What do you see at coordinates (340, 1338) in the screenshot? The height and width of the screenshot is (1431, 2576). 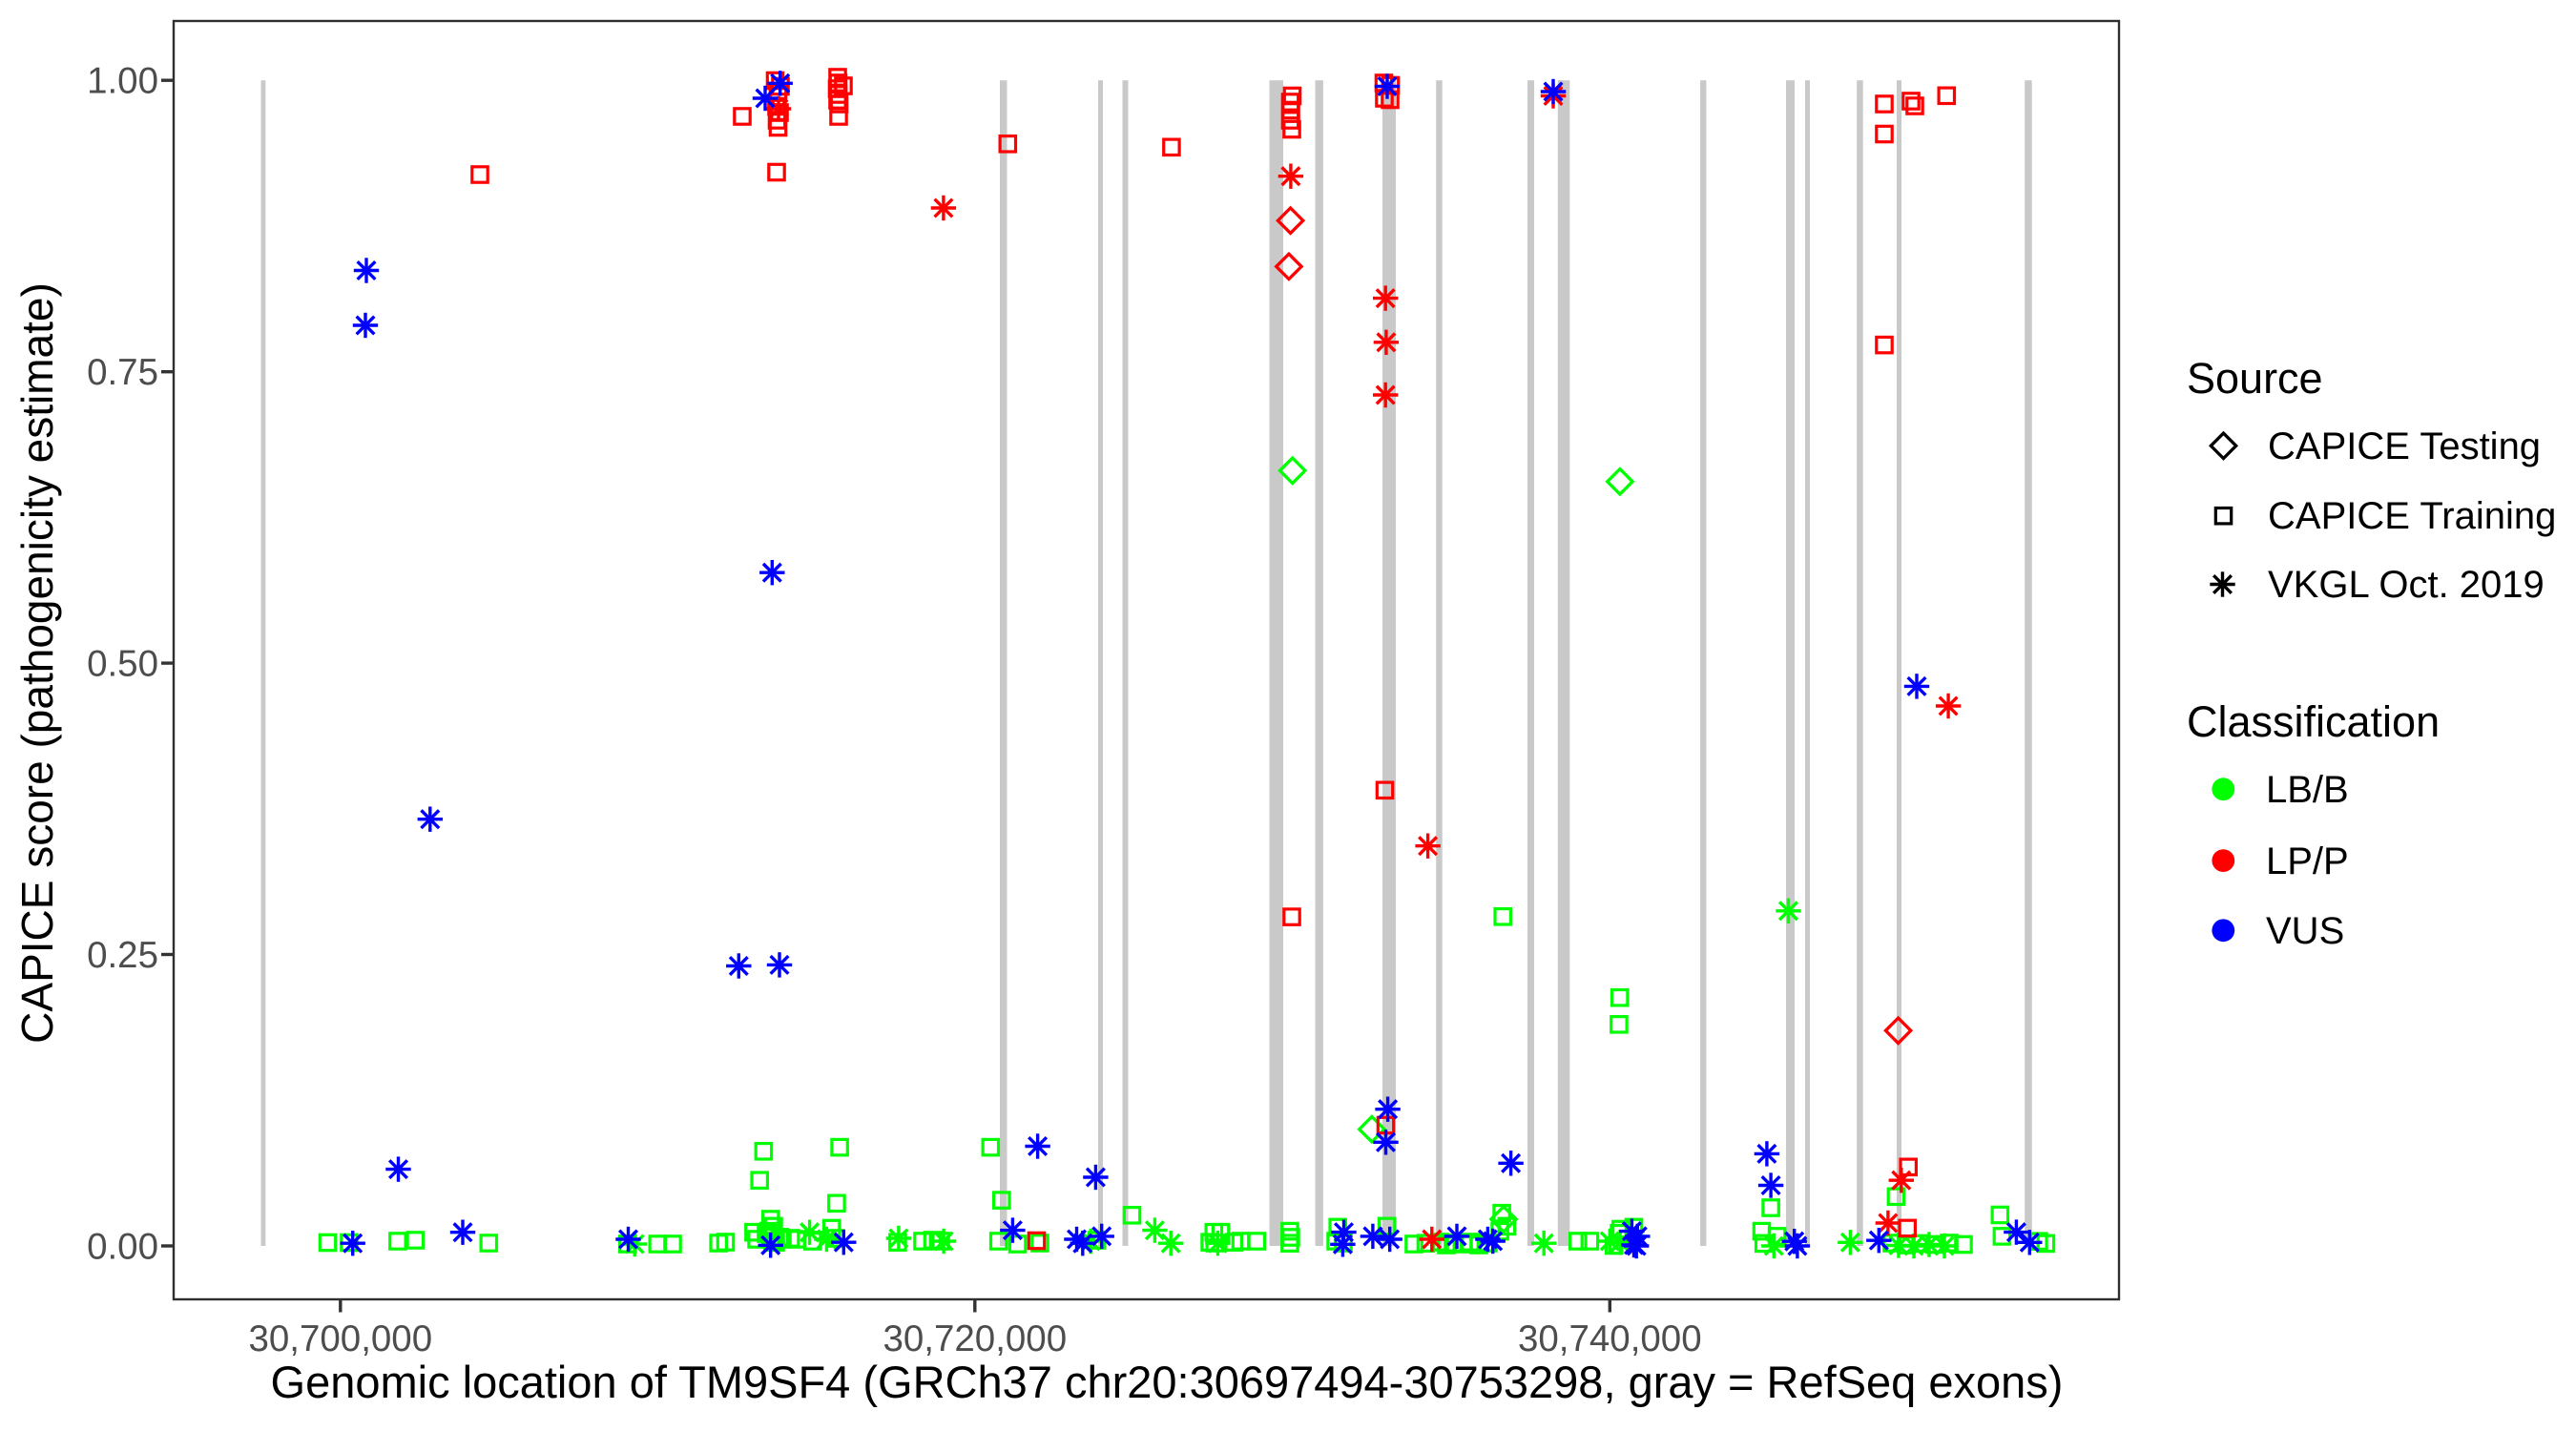 I see `svg-text: 30,700,000` at bounding box center [340, 1338].